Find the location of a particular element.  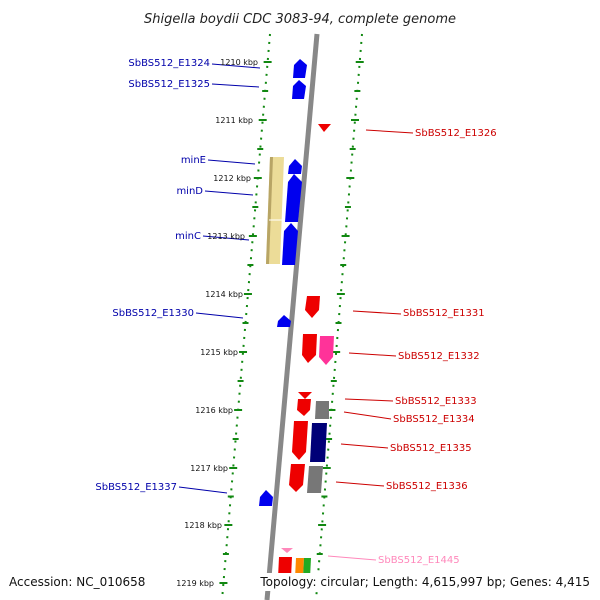

gene-sbbs512-e1334 is located at coordinates (304, 407).